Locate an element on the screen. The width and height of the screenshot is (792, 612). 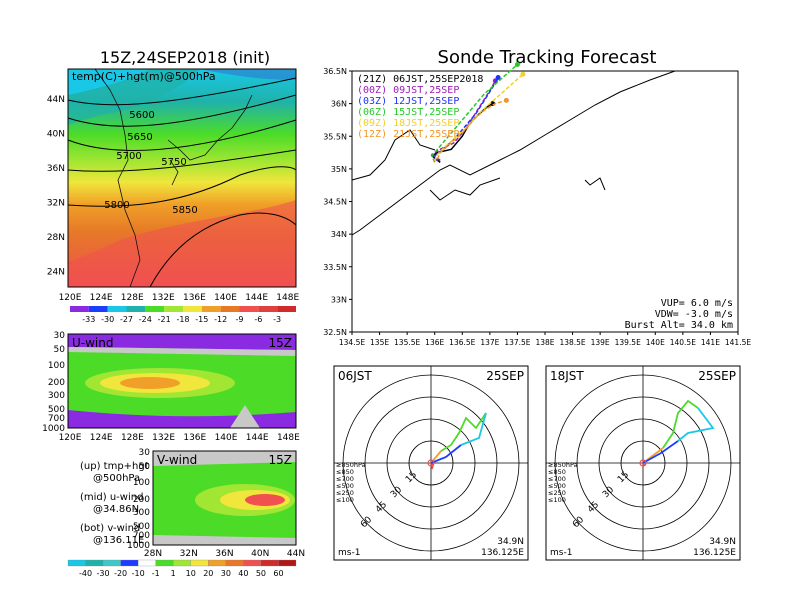
hodograph-lat: 34.9N is located at coordinates (722, 542).